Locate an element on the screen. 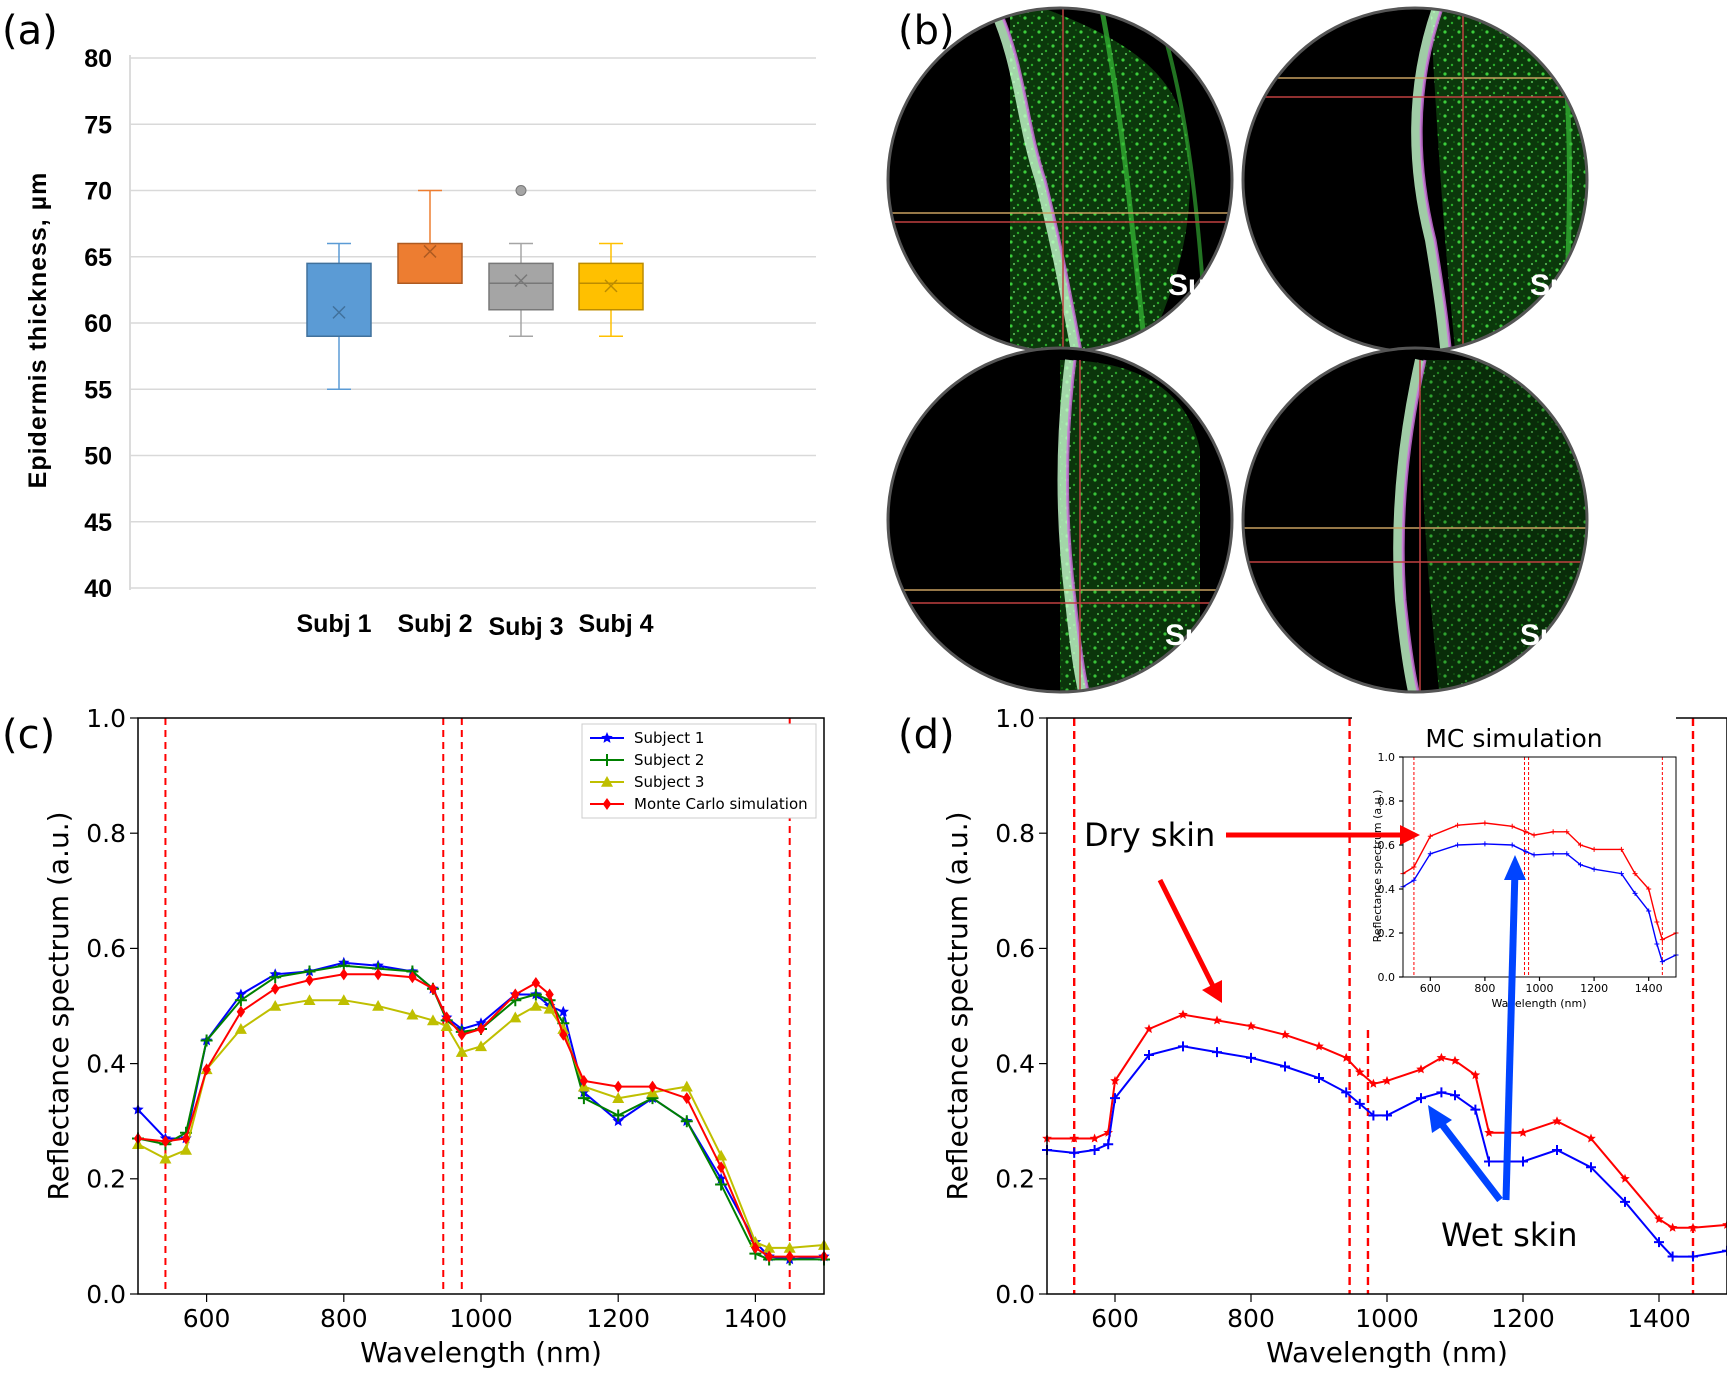 Image resolution: width=1727 pixels, height=1377 pixels. oct-image-subj1: Subj 1 is located at coordinates (1072, 180).